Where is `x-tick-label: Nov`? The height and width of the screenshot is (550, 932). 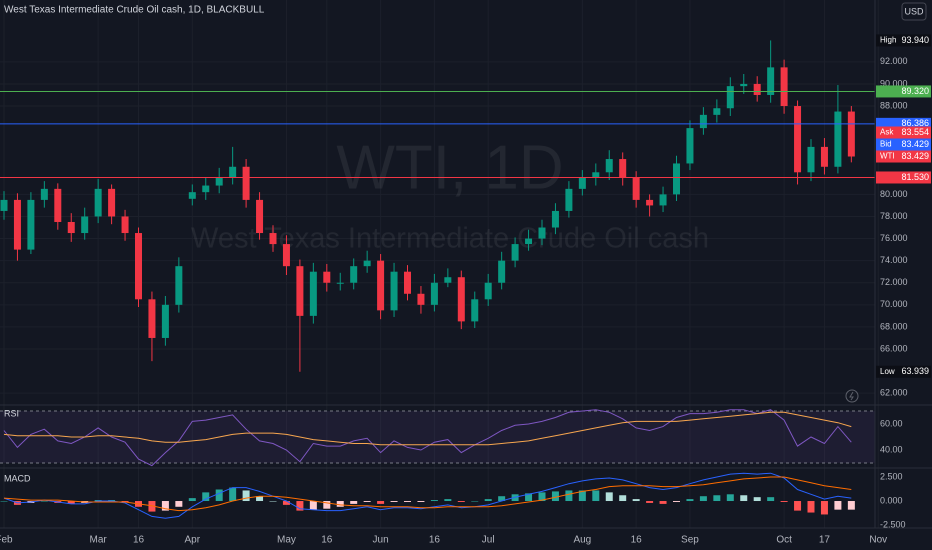 x-tick-label: Nov is located at coordinates (878, 540).